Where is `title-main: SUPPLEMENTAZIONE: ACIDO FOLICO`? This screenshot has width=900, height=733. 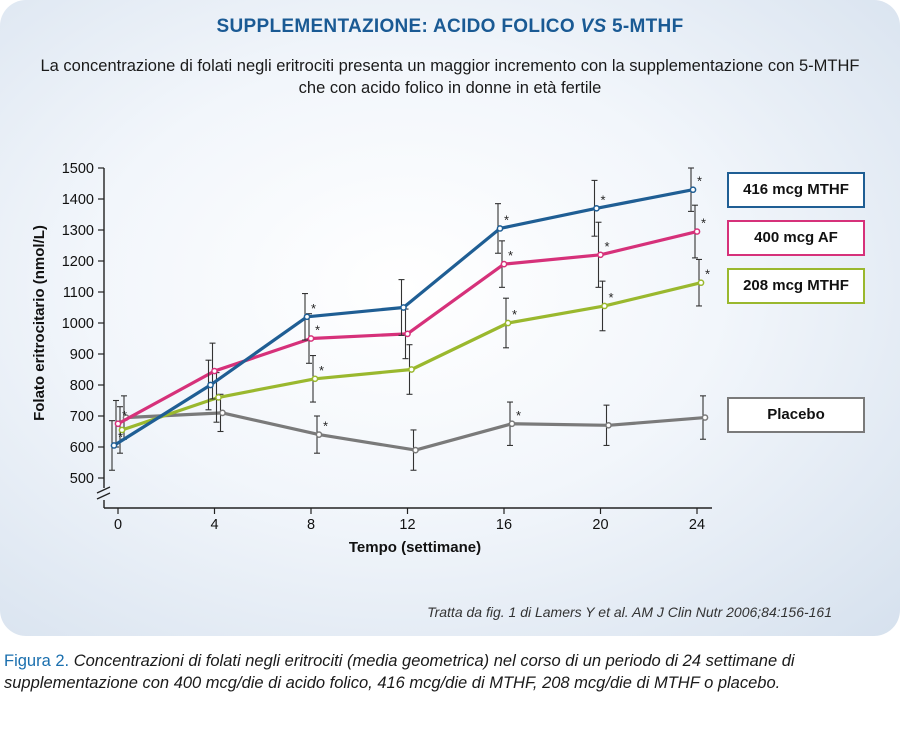 title-main: SUPPLEMENTAZIONE: ACIDO FOLICO is located at coordinates (398, 26).